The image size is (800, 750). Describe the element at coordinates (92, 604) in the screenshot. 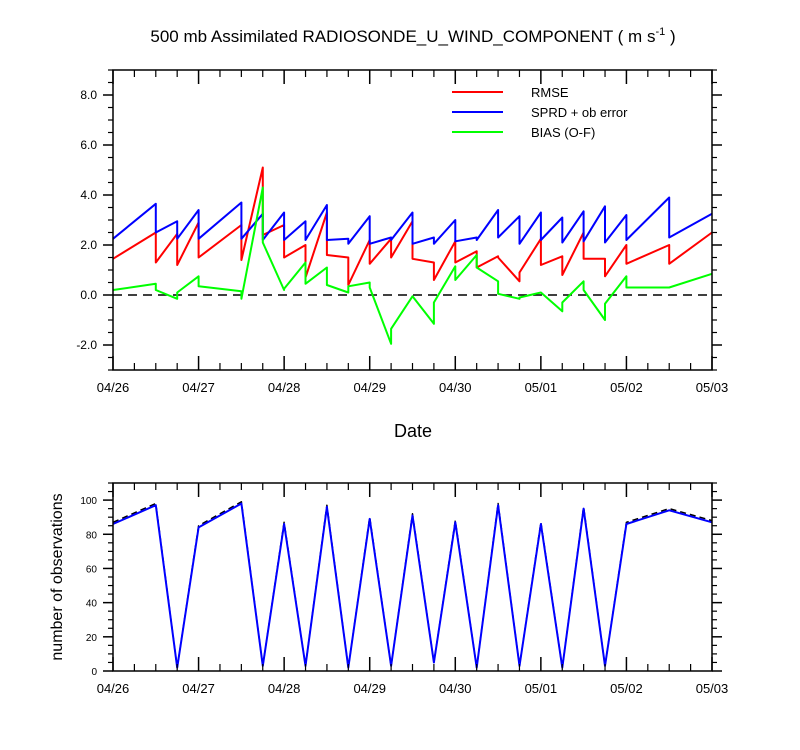

I see `y-tick-label: 40` at that location.